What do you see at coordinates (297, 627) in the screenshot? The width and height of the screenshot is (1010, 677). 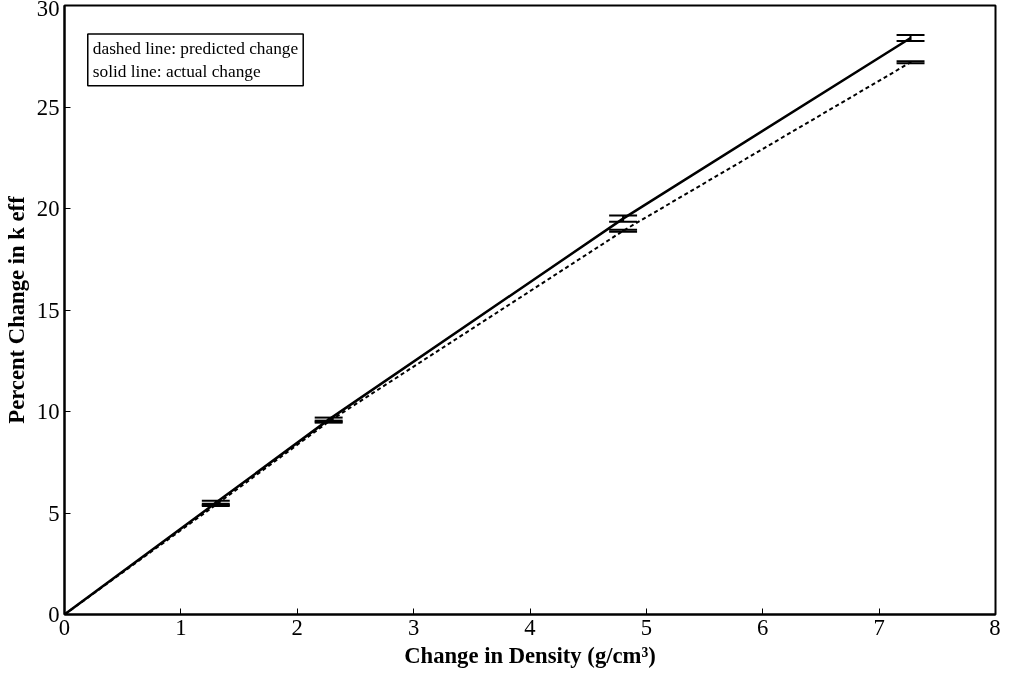 I see `x-tick-label: 2` at bounding box center [297, 627].